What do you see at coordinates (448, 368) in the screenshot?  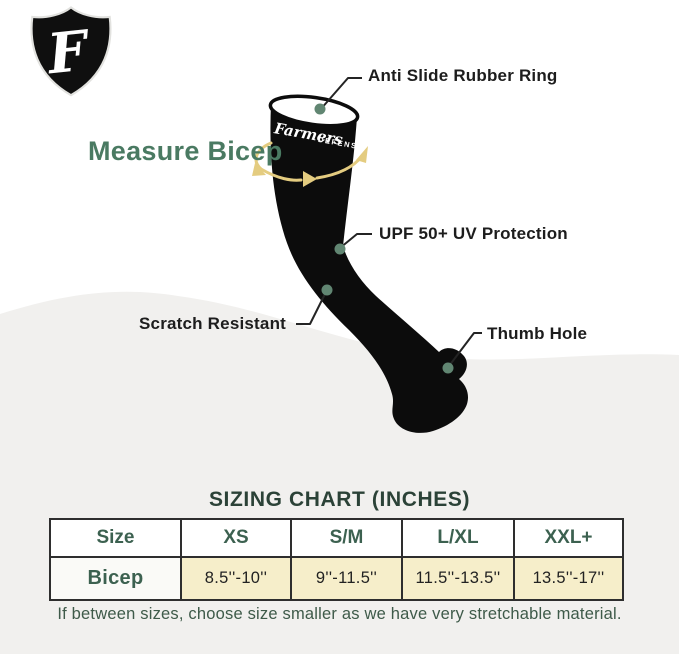 I see `thumb-dot` at bounding box center [448, 368].